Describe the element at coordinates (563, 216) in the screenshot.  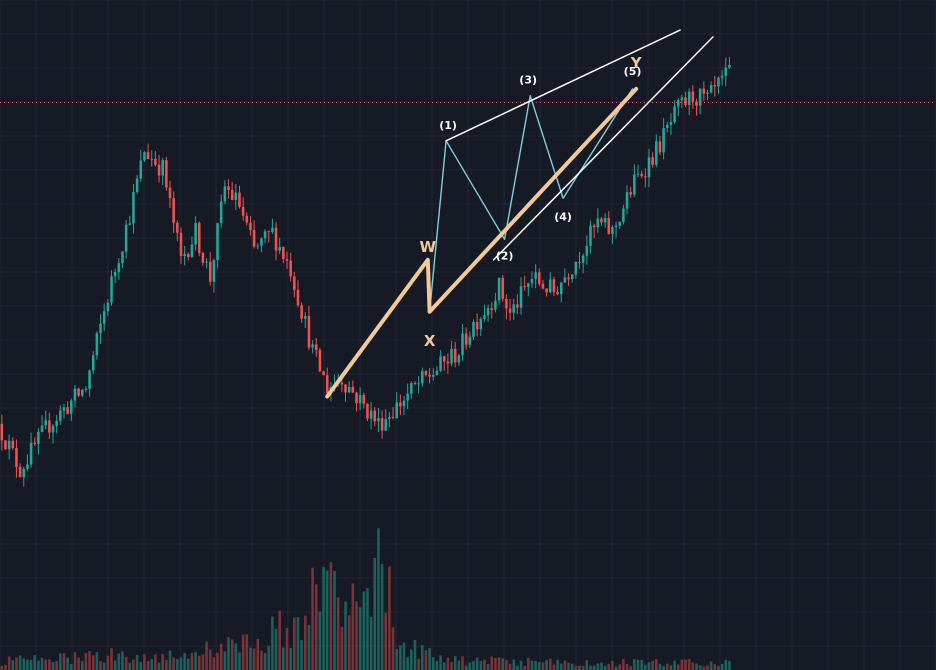
I see `wave-label-4: (4)` at that location.